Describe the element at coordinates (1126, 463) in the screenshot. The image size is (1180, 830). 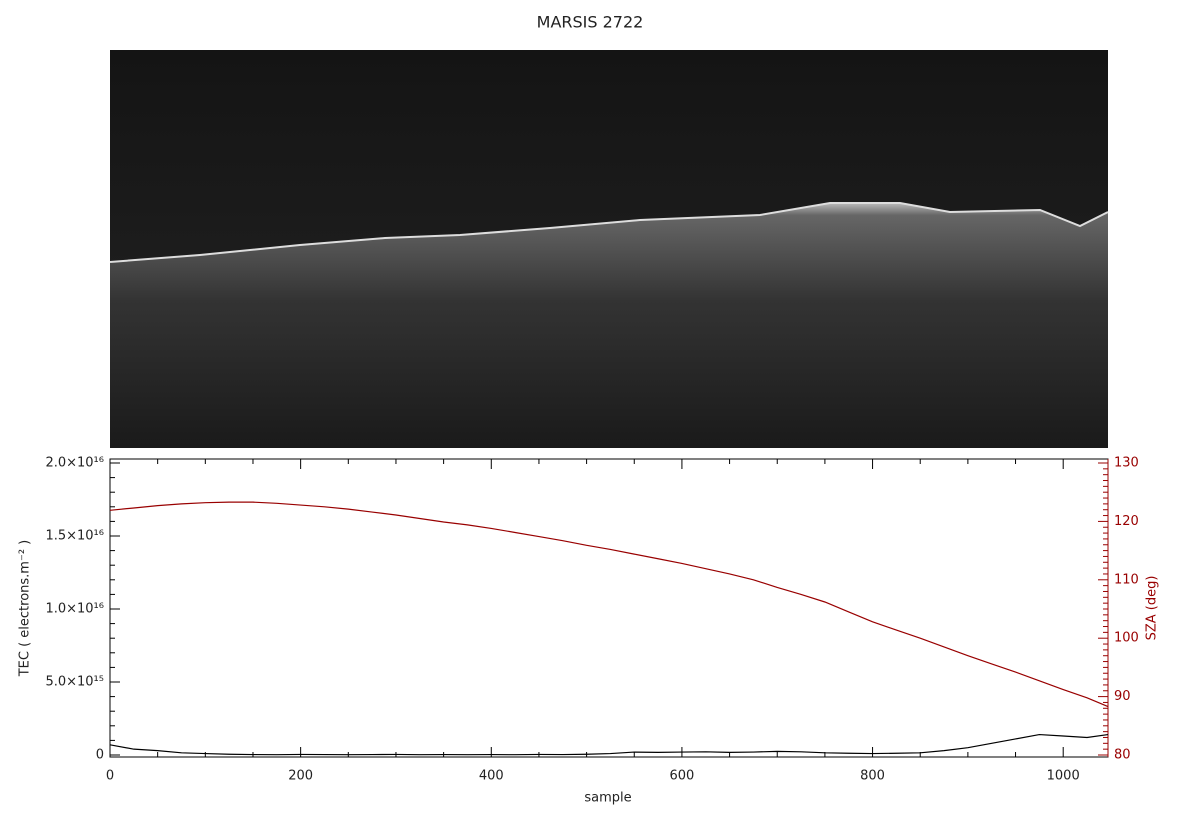
I see `y2-tick-label: 130` at that location.